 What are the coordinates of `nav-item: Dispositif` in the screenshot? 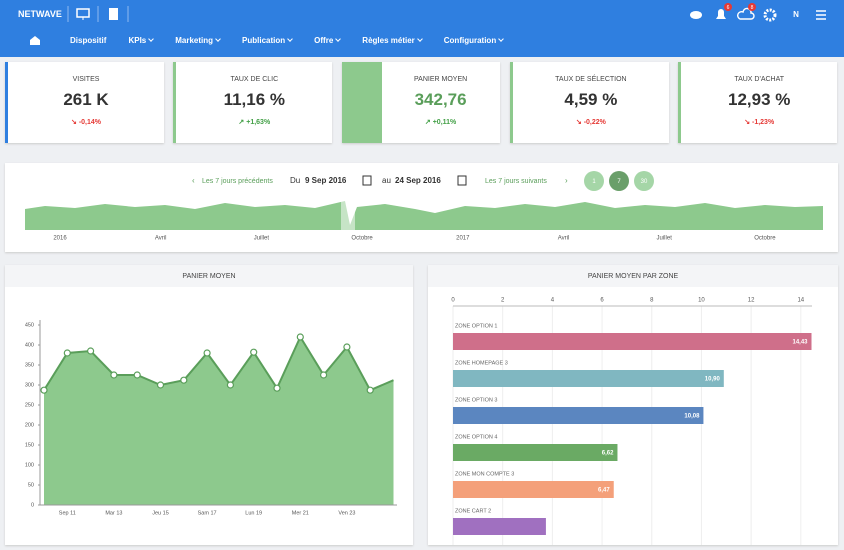 It's located at (88, 40).